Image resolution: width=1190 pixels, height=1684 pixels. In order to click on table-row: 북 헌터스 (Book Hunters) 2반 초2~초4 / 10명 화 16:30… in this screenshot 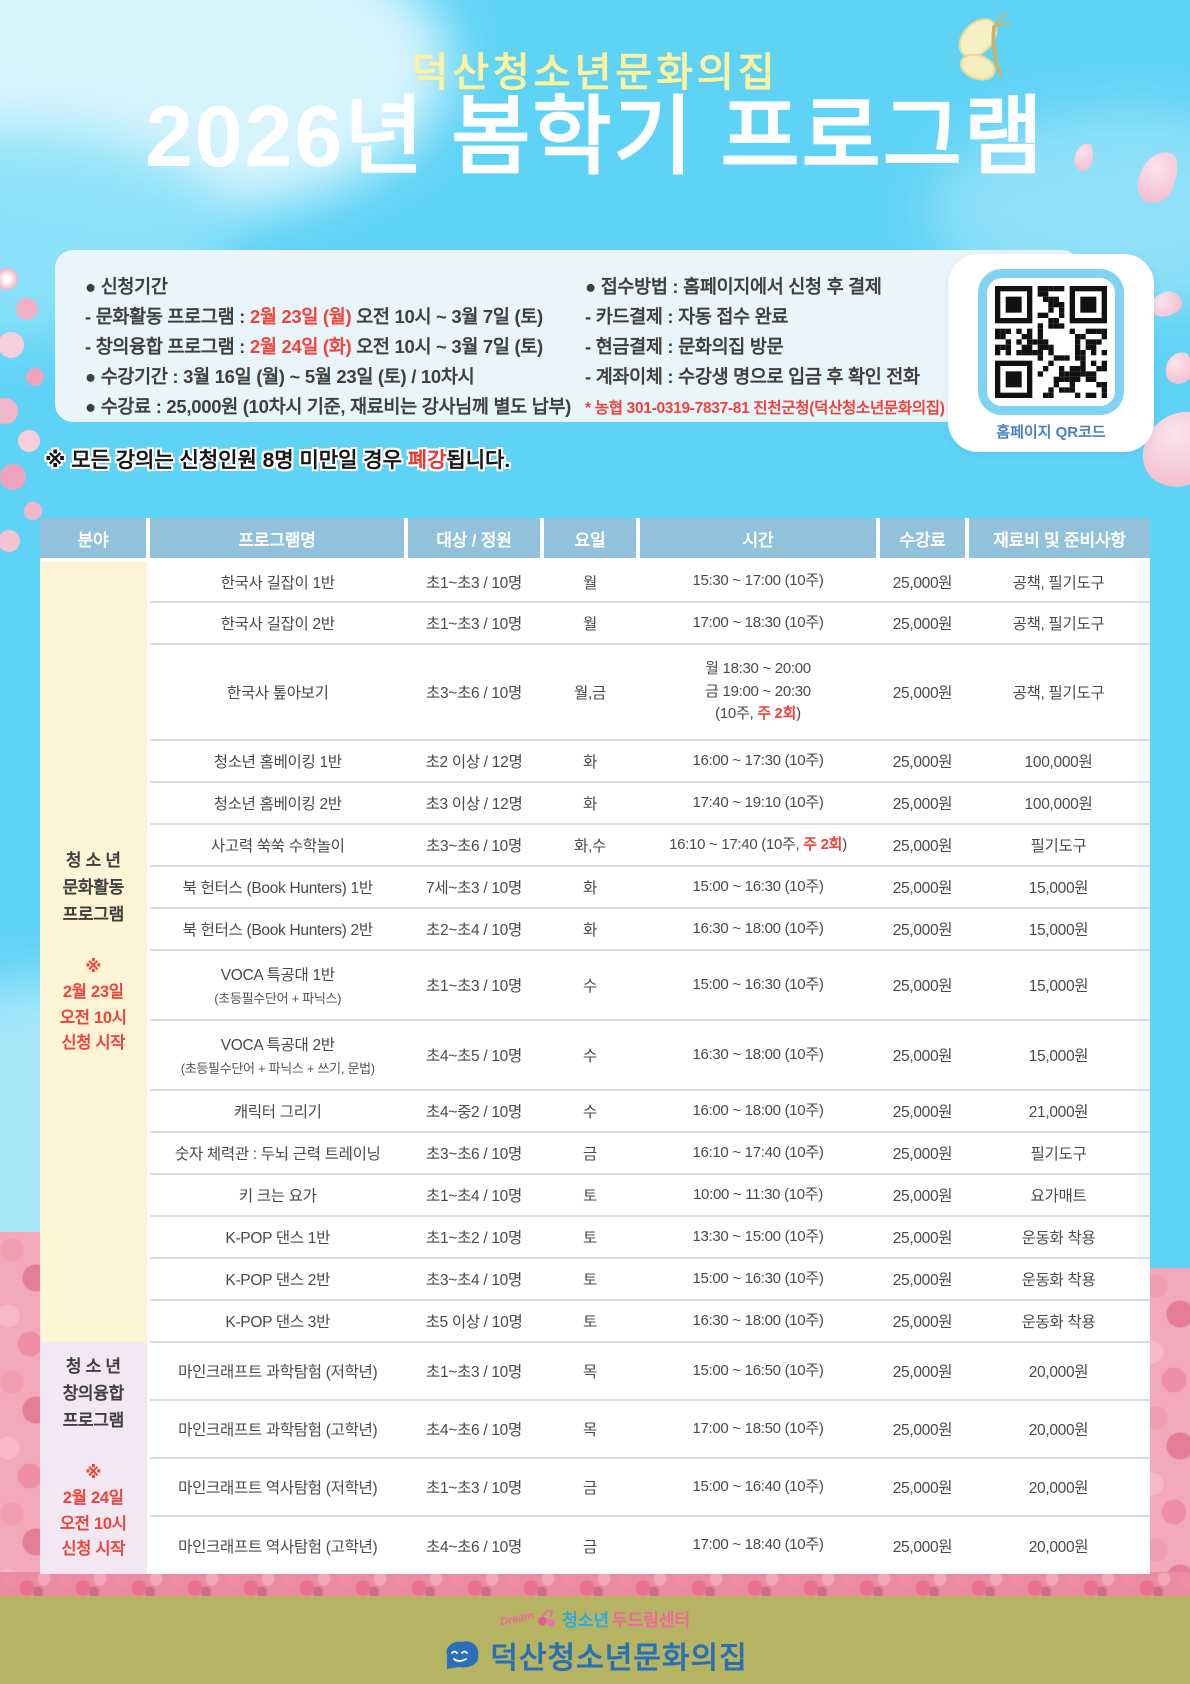, I will do `click(595, 929)`.